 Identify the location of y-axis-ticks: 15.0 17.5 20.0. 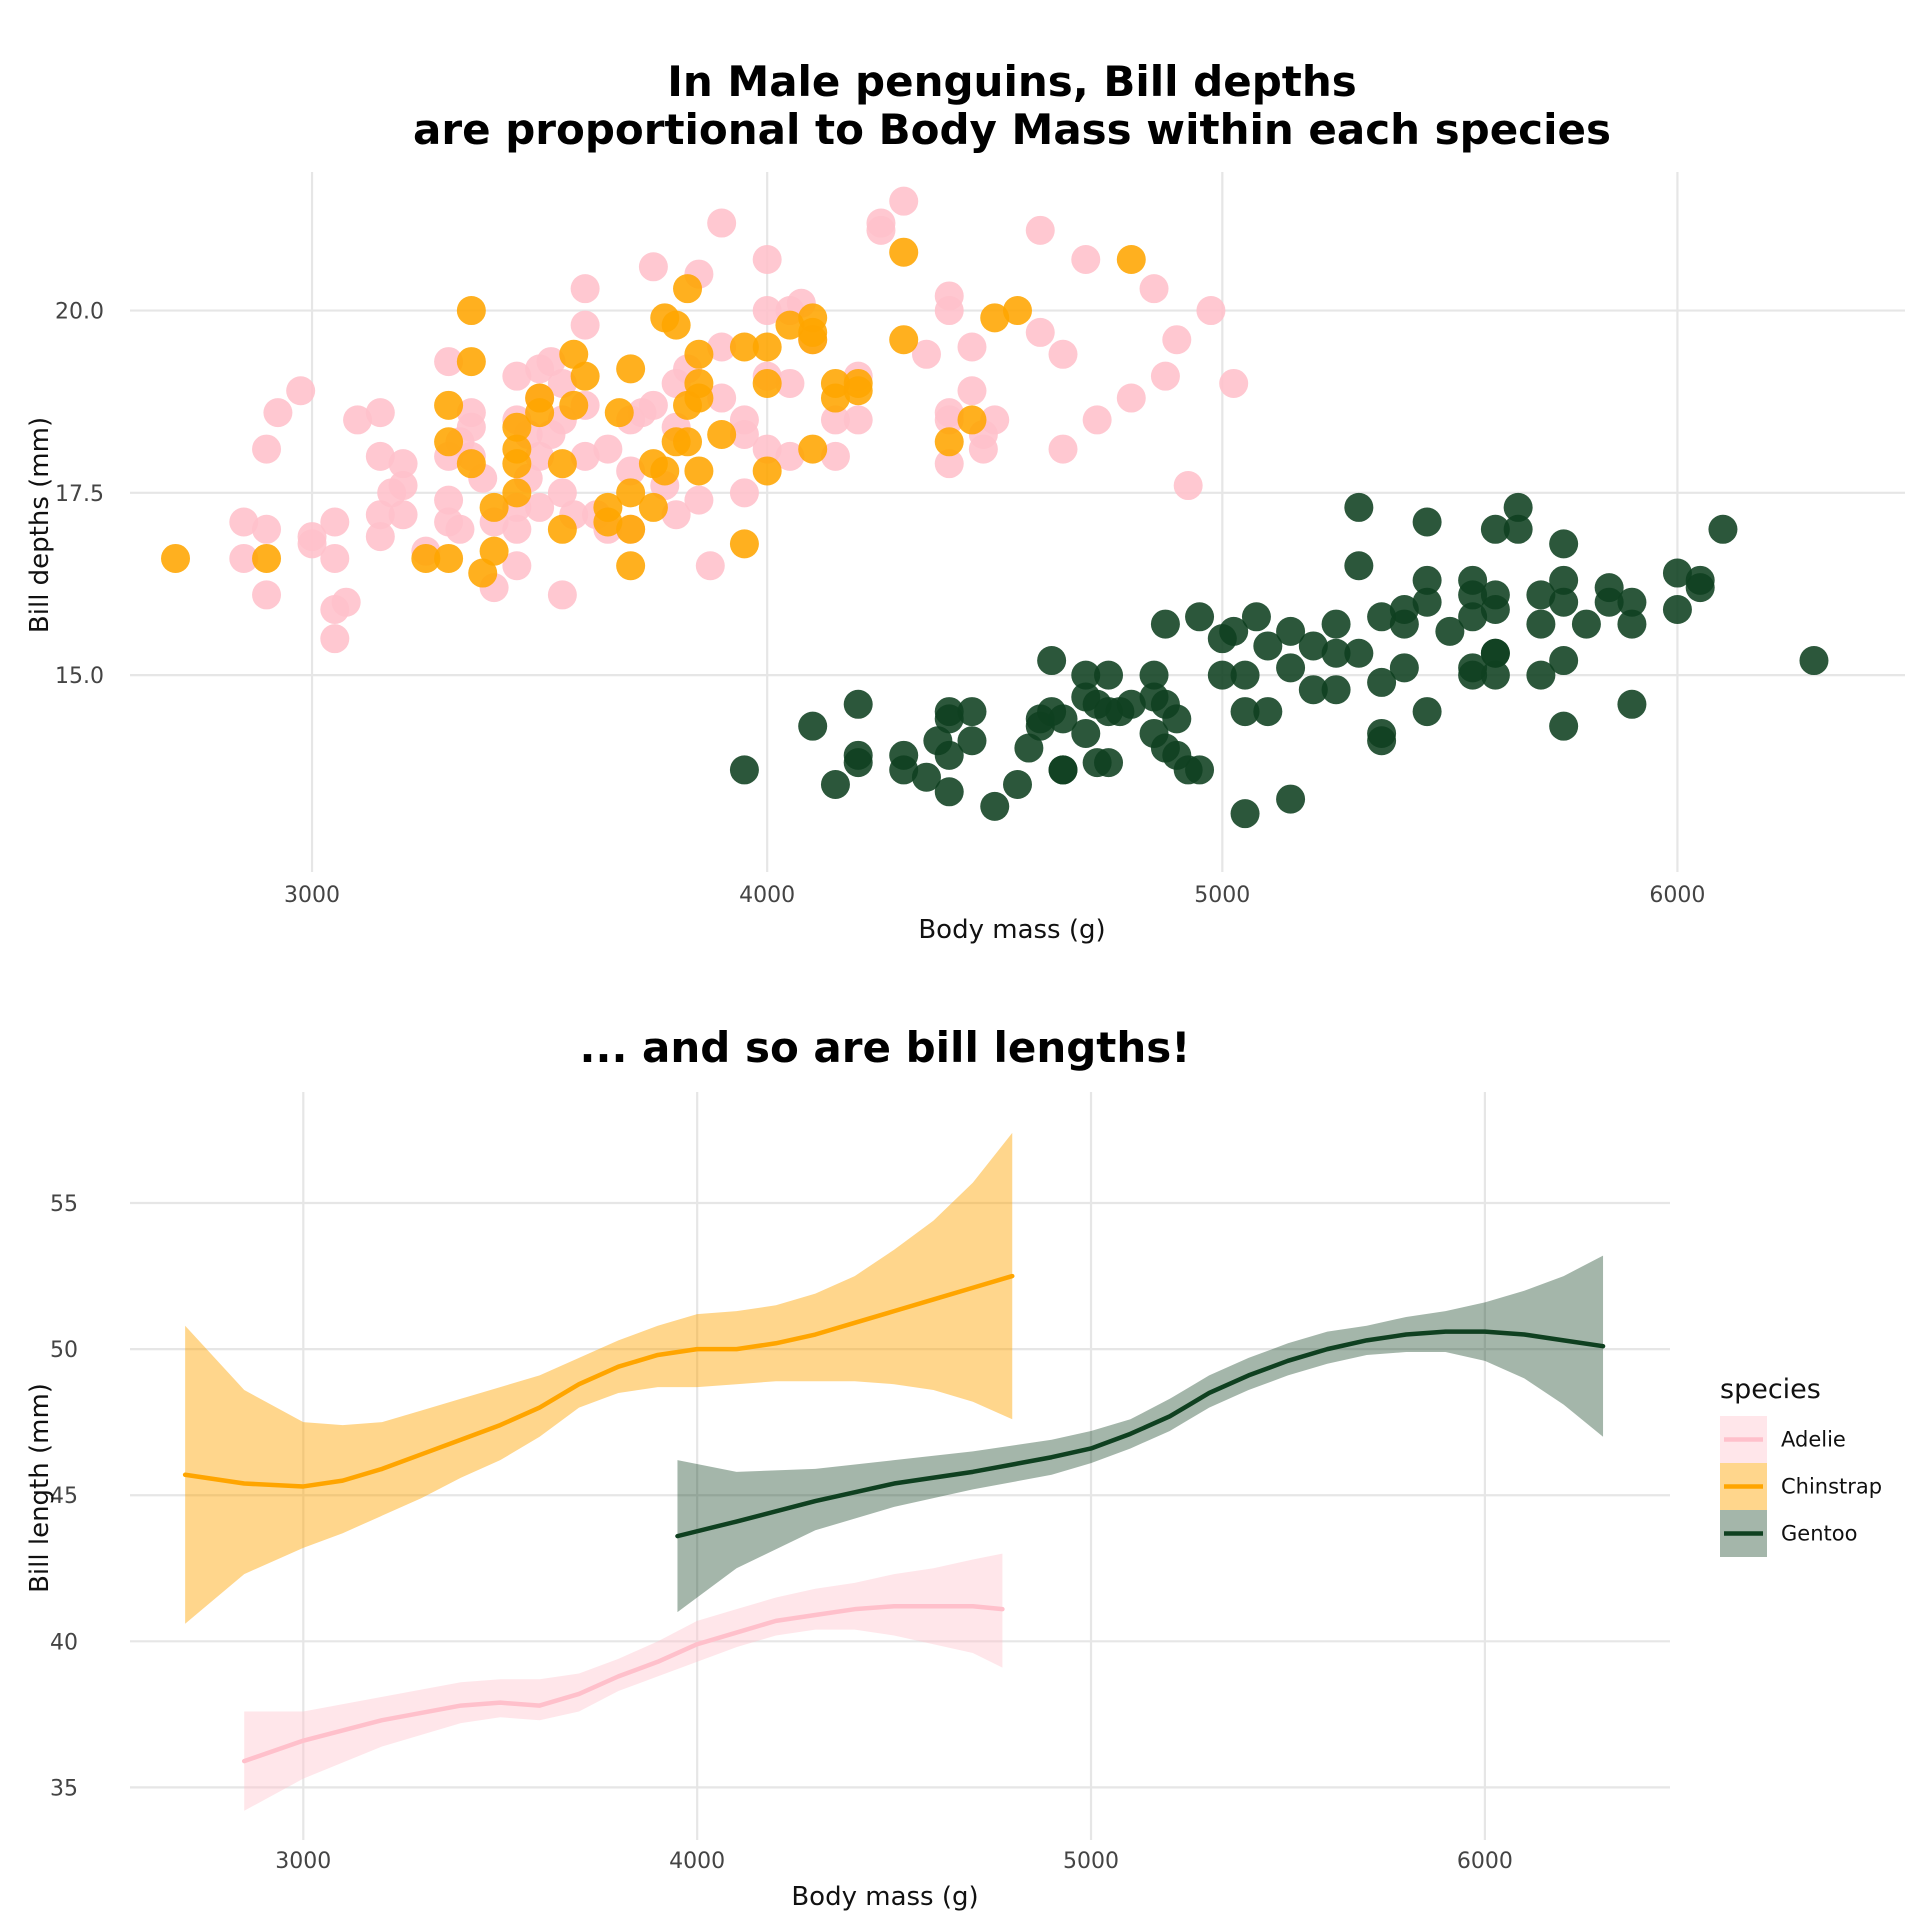
(79, 495).